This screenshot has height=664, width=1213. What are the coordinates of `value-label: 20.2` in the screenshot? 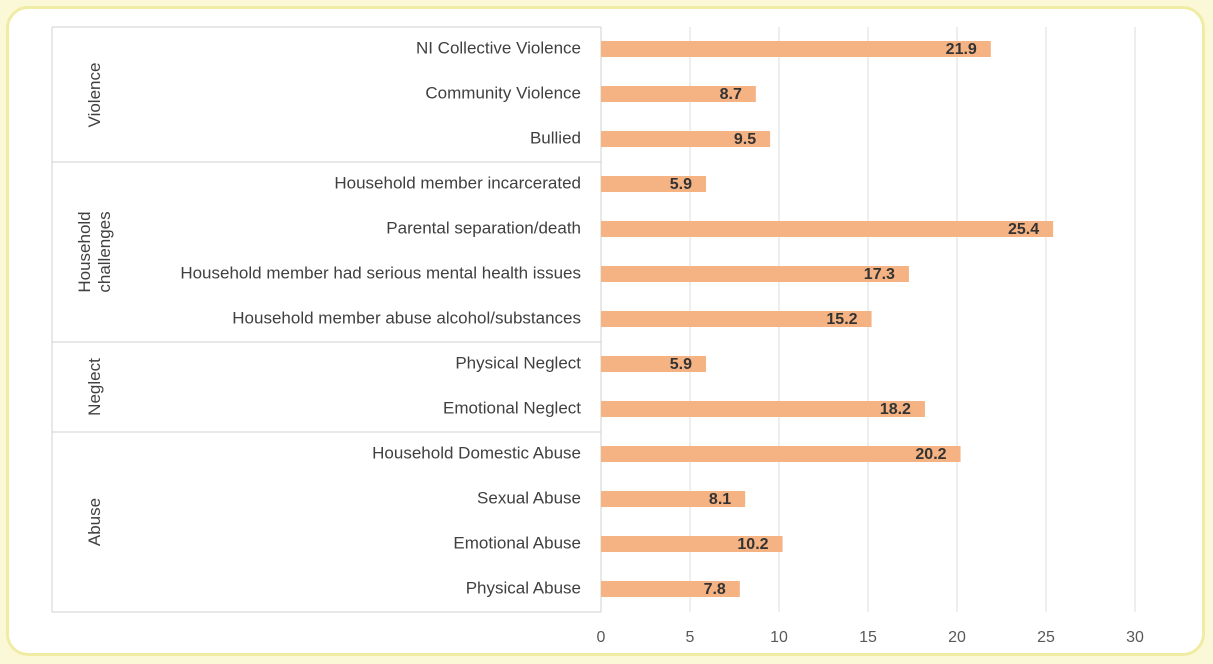 It's located at (930, 454).